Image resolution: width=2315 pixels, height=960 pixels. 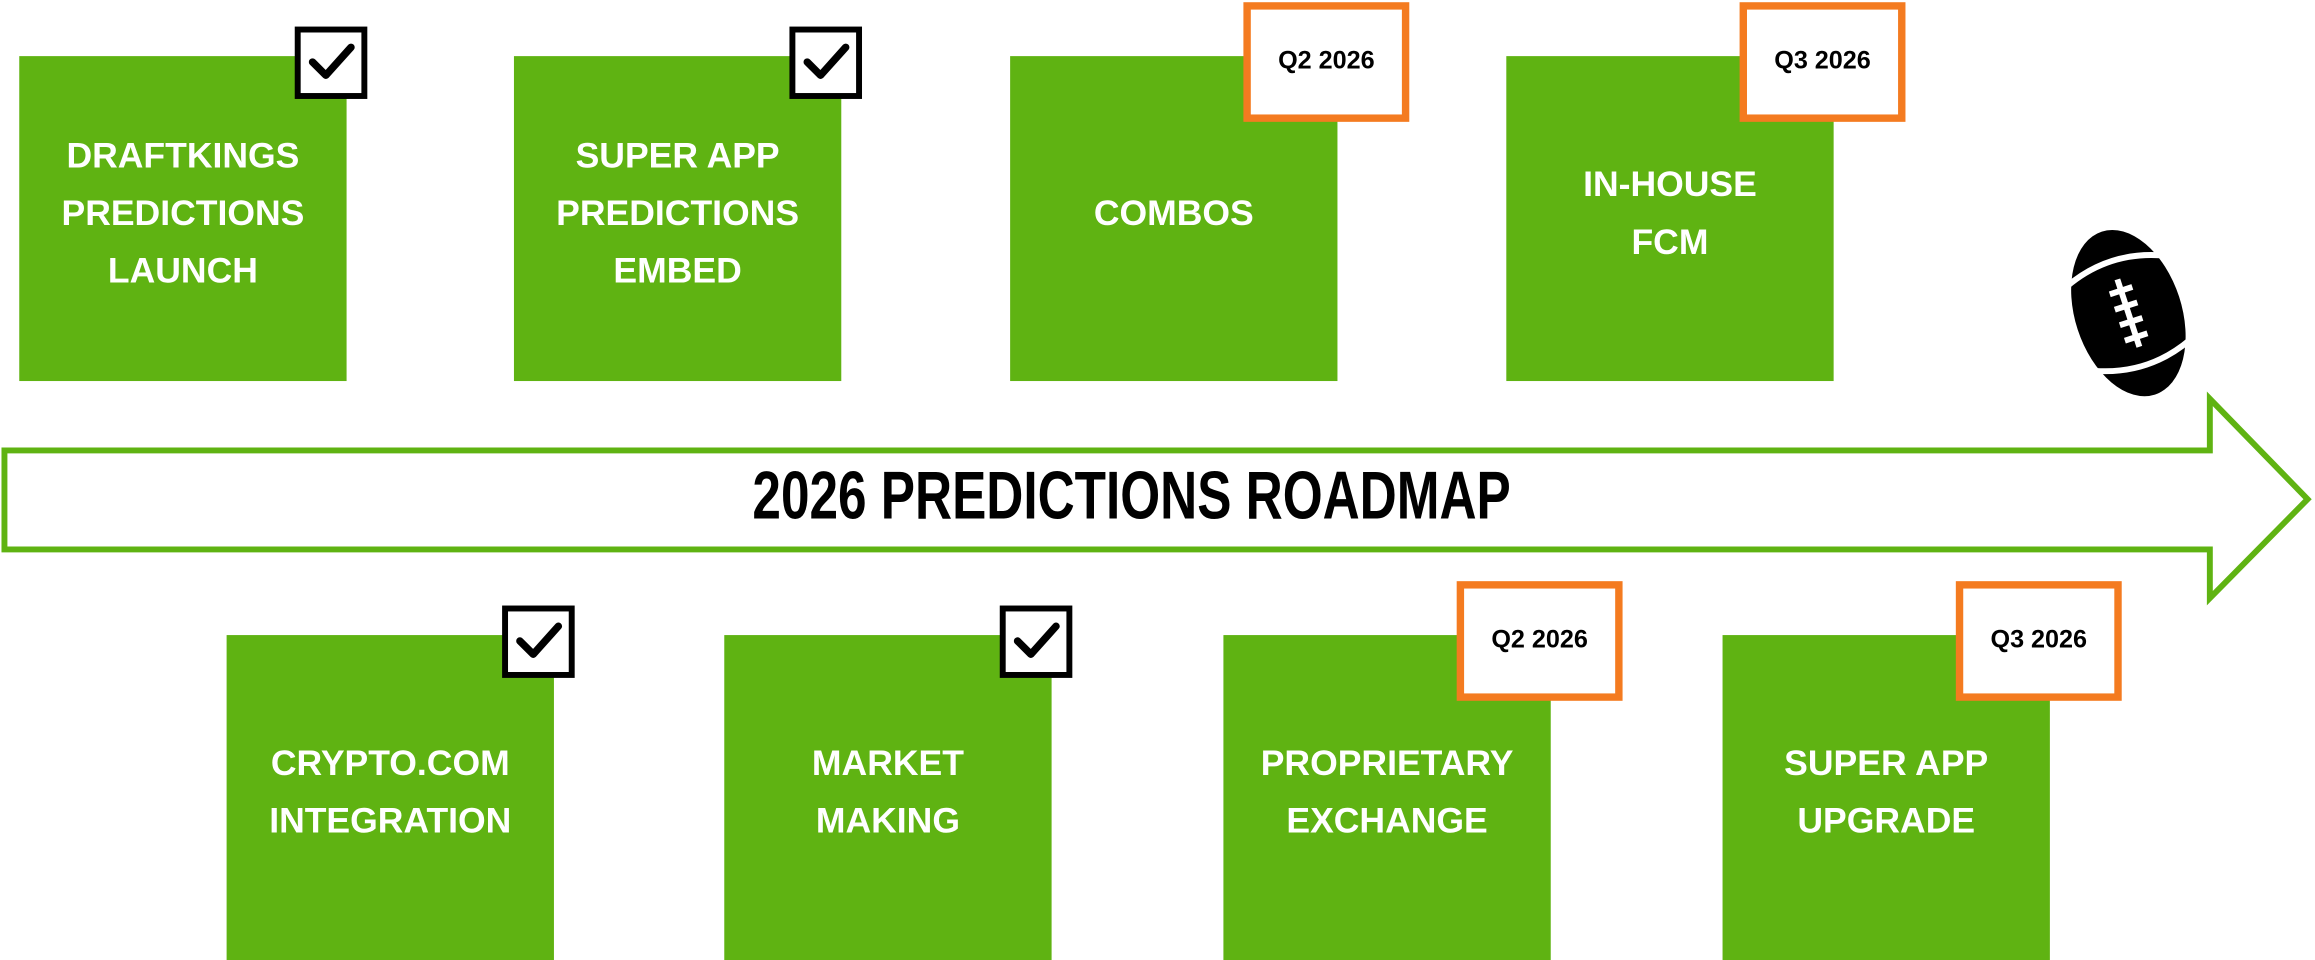 What do you see at coordinates (1387, 763) in the screenshot?
I see `milestone-label: PROPRIETARY` at bounding box center [1387, 763].